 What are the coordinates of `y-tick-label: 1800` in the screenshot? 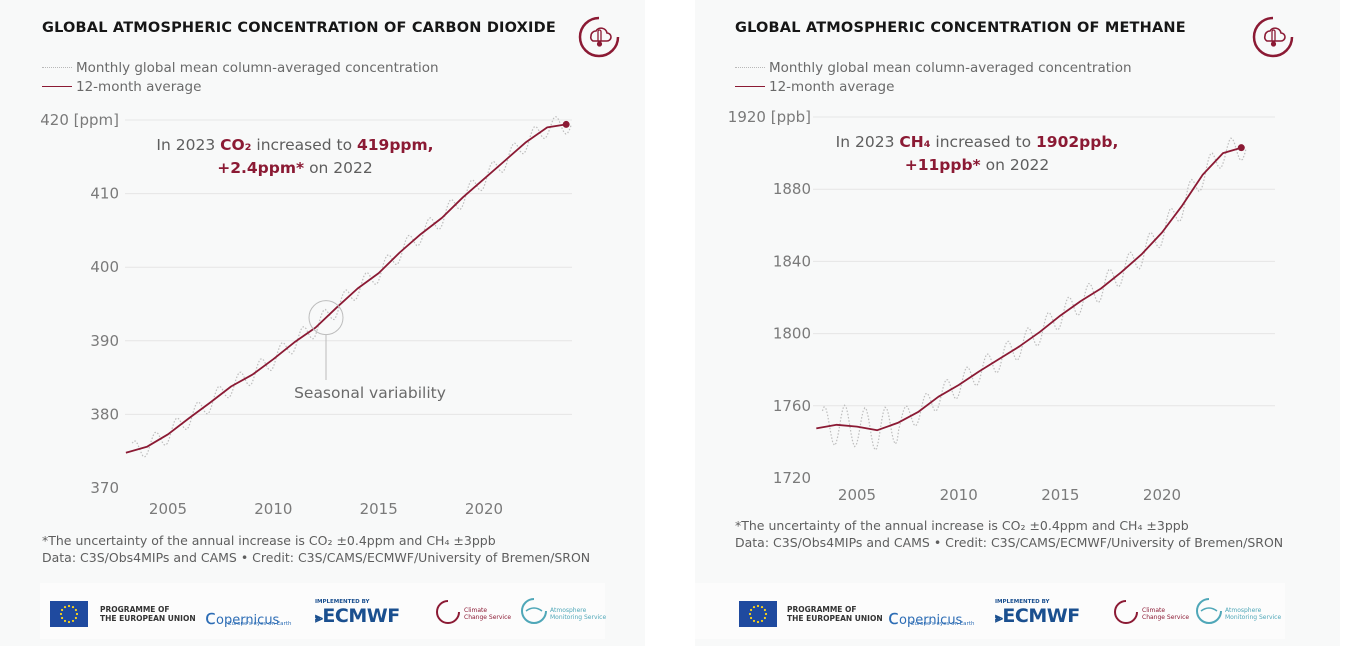 It's located at (792, 334).